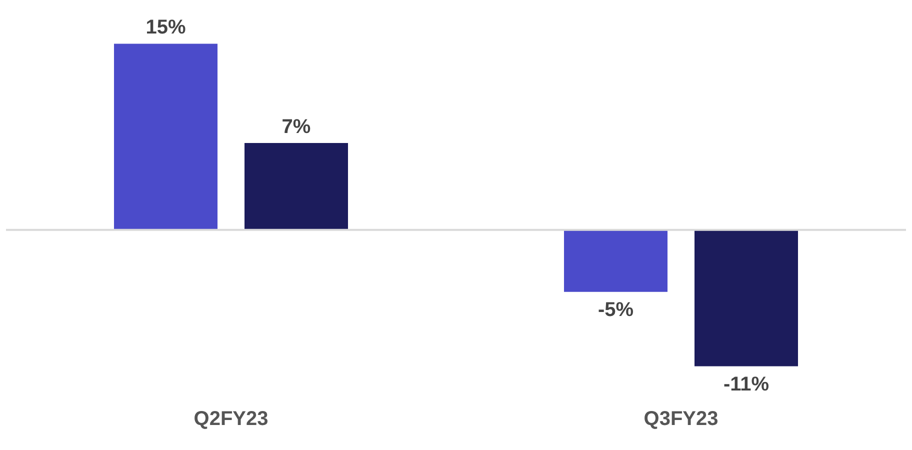  What do you see at coordinates (616, 309) in the screenshot?
I see `data-label: -5%` at bounding box center [616, 309].